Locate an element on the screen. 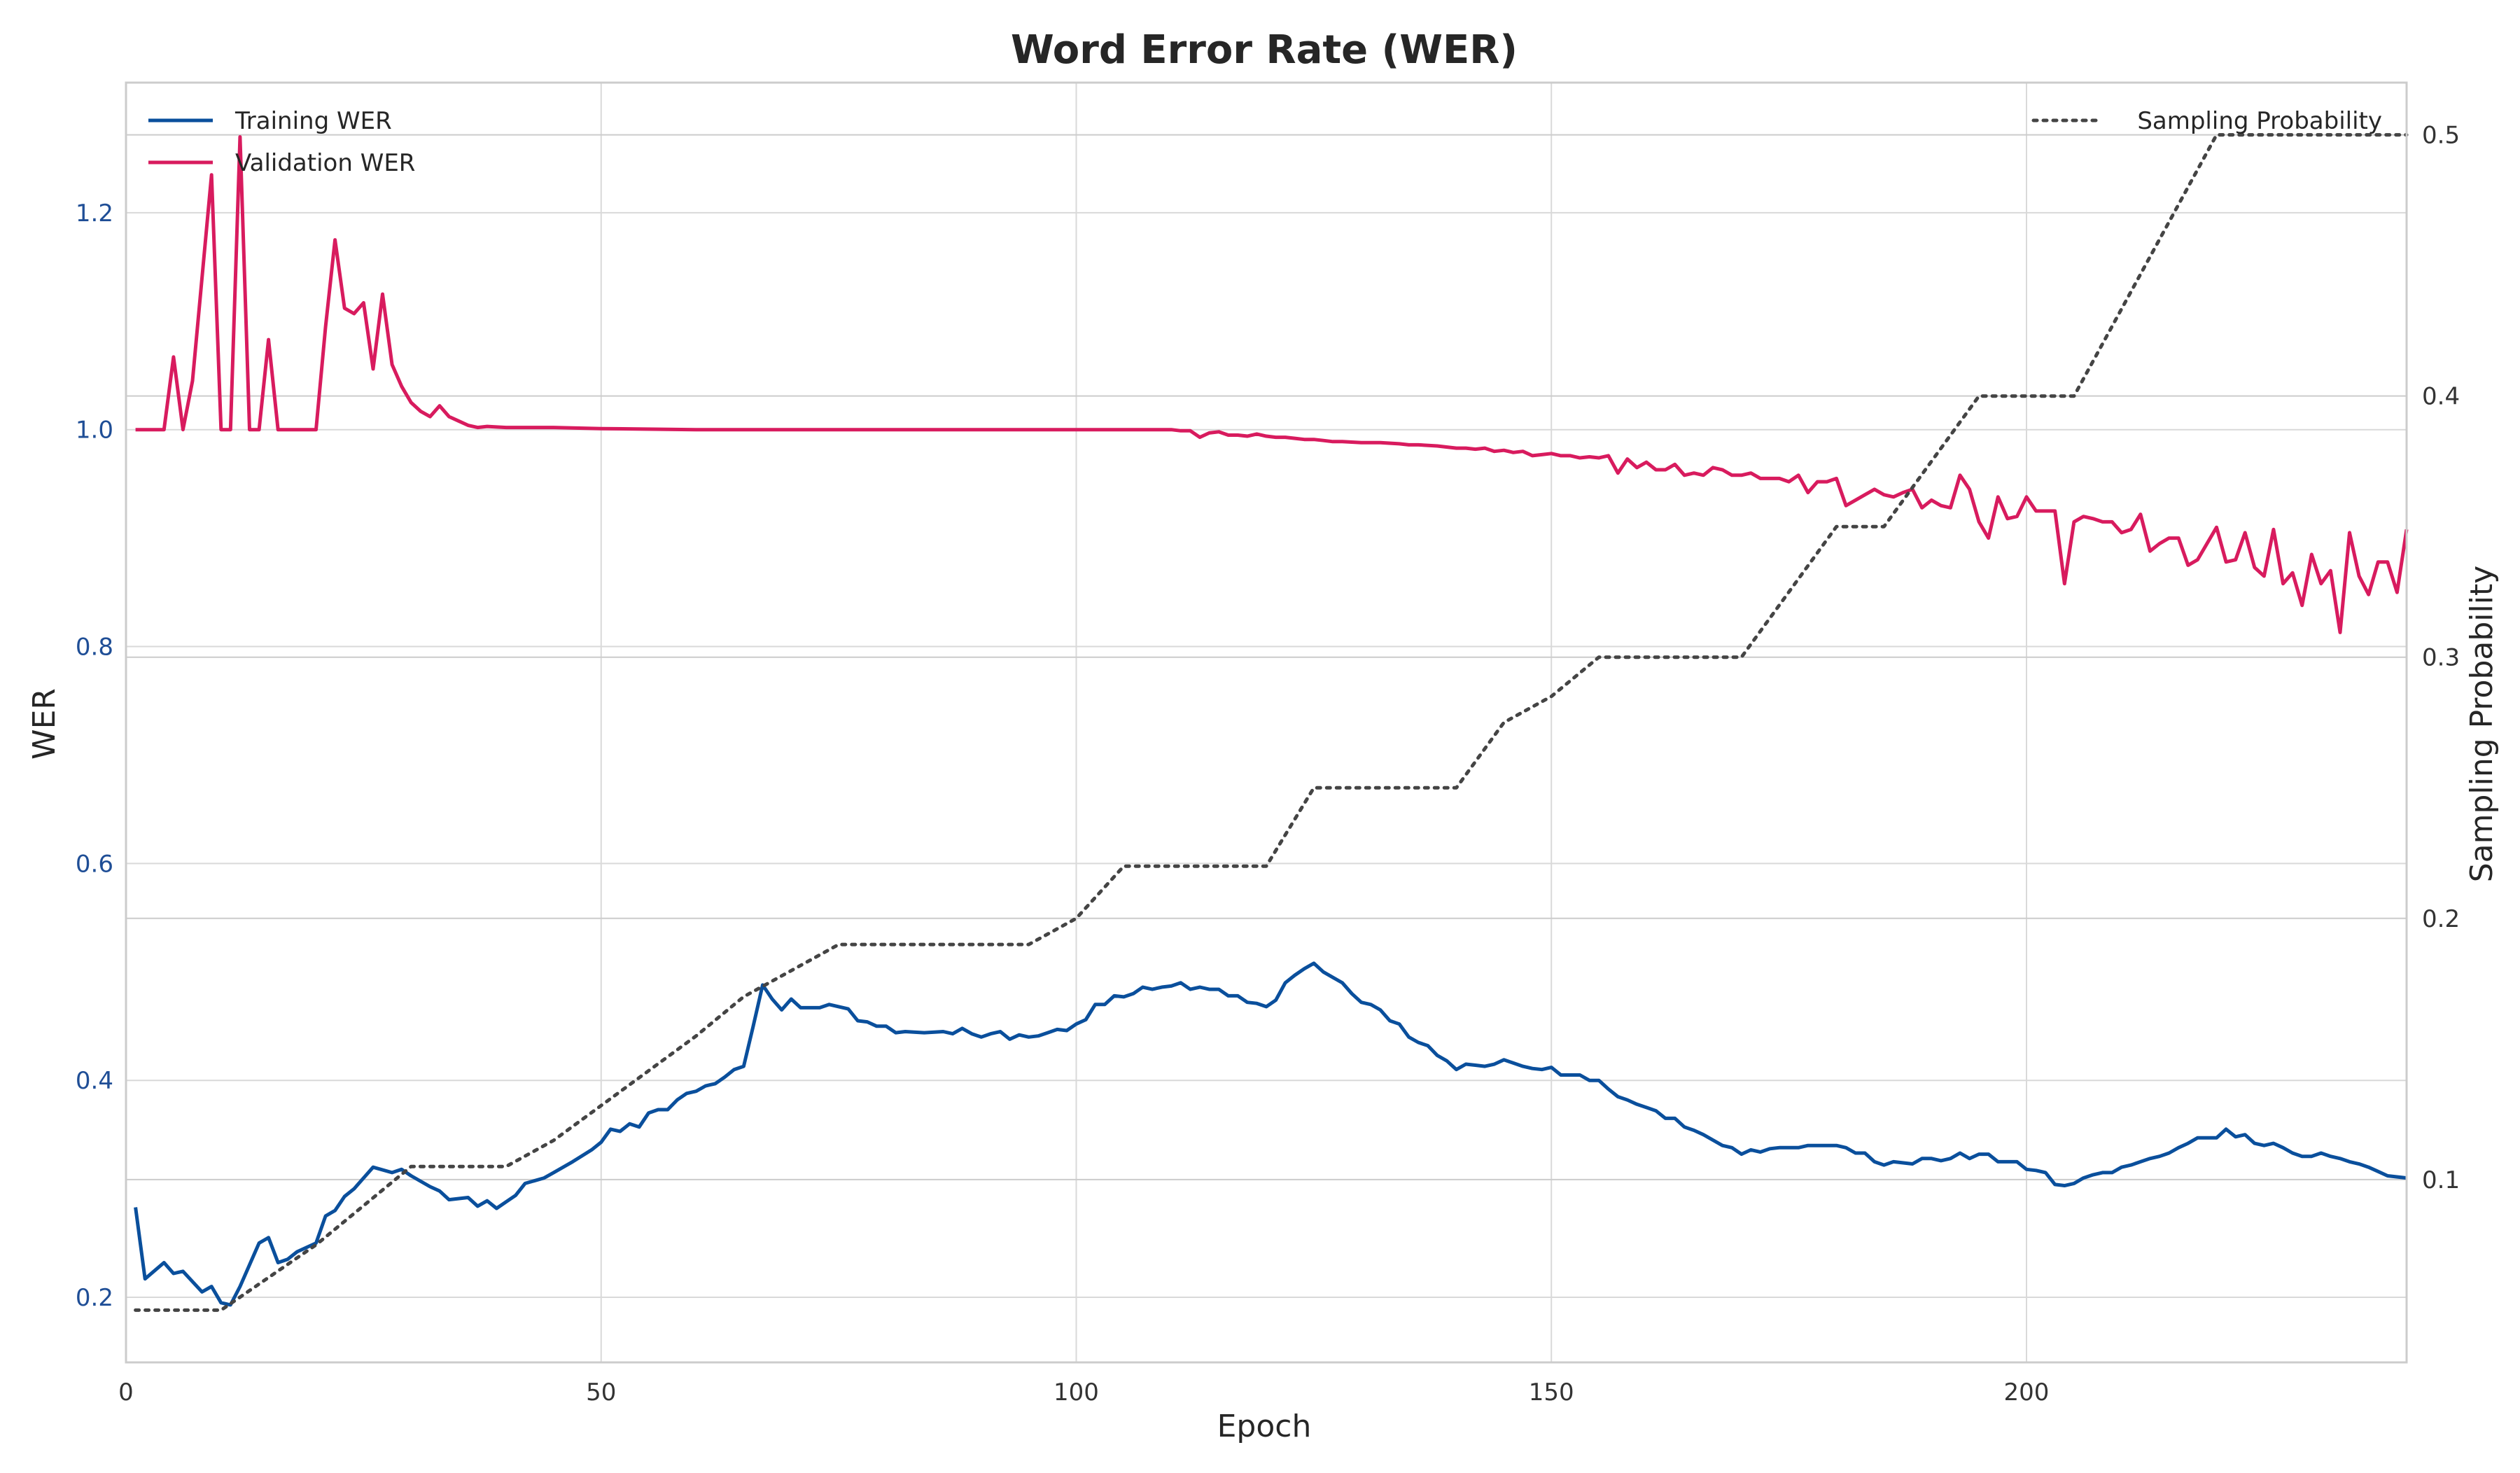  chart-title: Word Error Rate (WER) is located at coordinates (1264, 50).